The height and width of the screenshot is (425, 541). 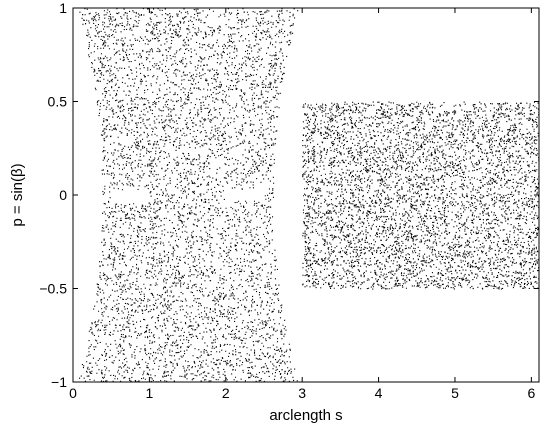 What do you see at coordinates (305, 415) in the screenshot?
I see `x-axis-label: arclength s` at bounding box center [305, 415].